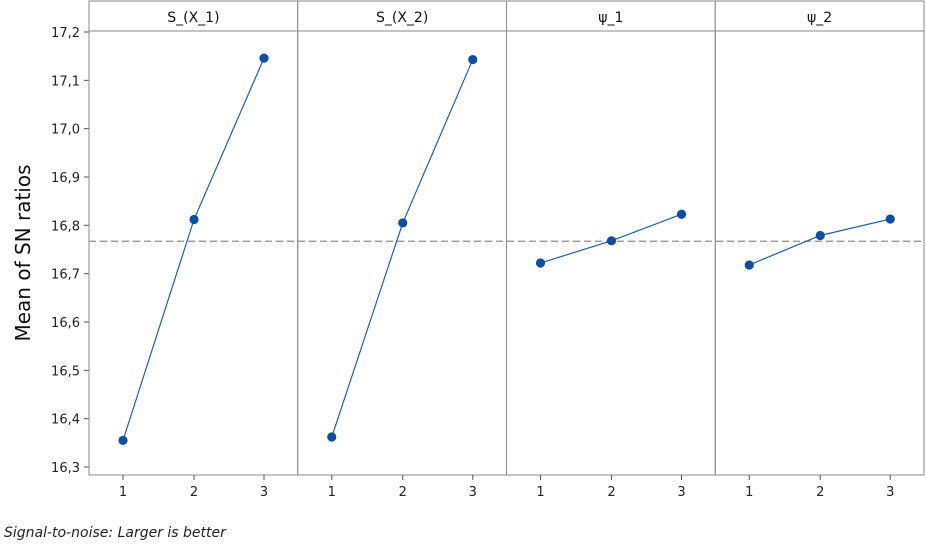 The width and height of the screenshot is (926, 552). What do you see at coordinates (23, 252) in the screenshot?
I see `y-axis-label: Mean of SN ratios` at bounding box center [23, 252].